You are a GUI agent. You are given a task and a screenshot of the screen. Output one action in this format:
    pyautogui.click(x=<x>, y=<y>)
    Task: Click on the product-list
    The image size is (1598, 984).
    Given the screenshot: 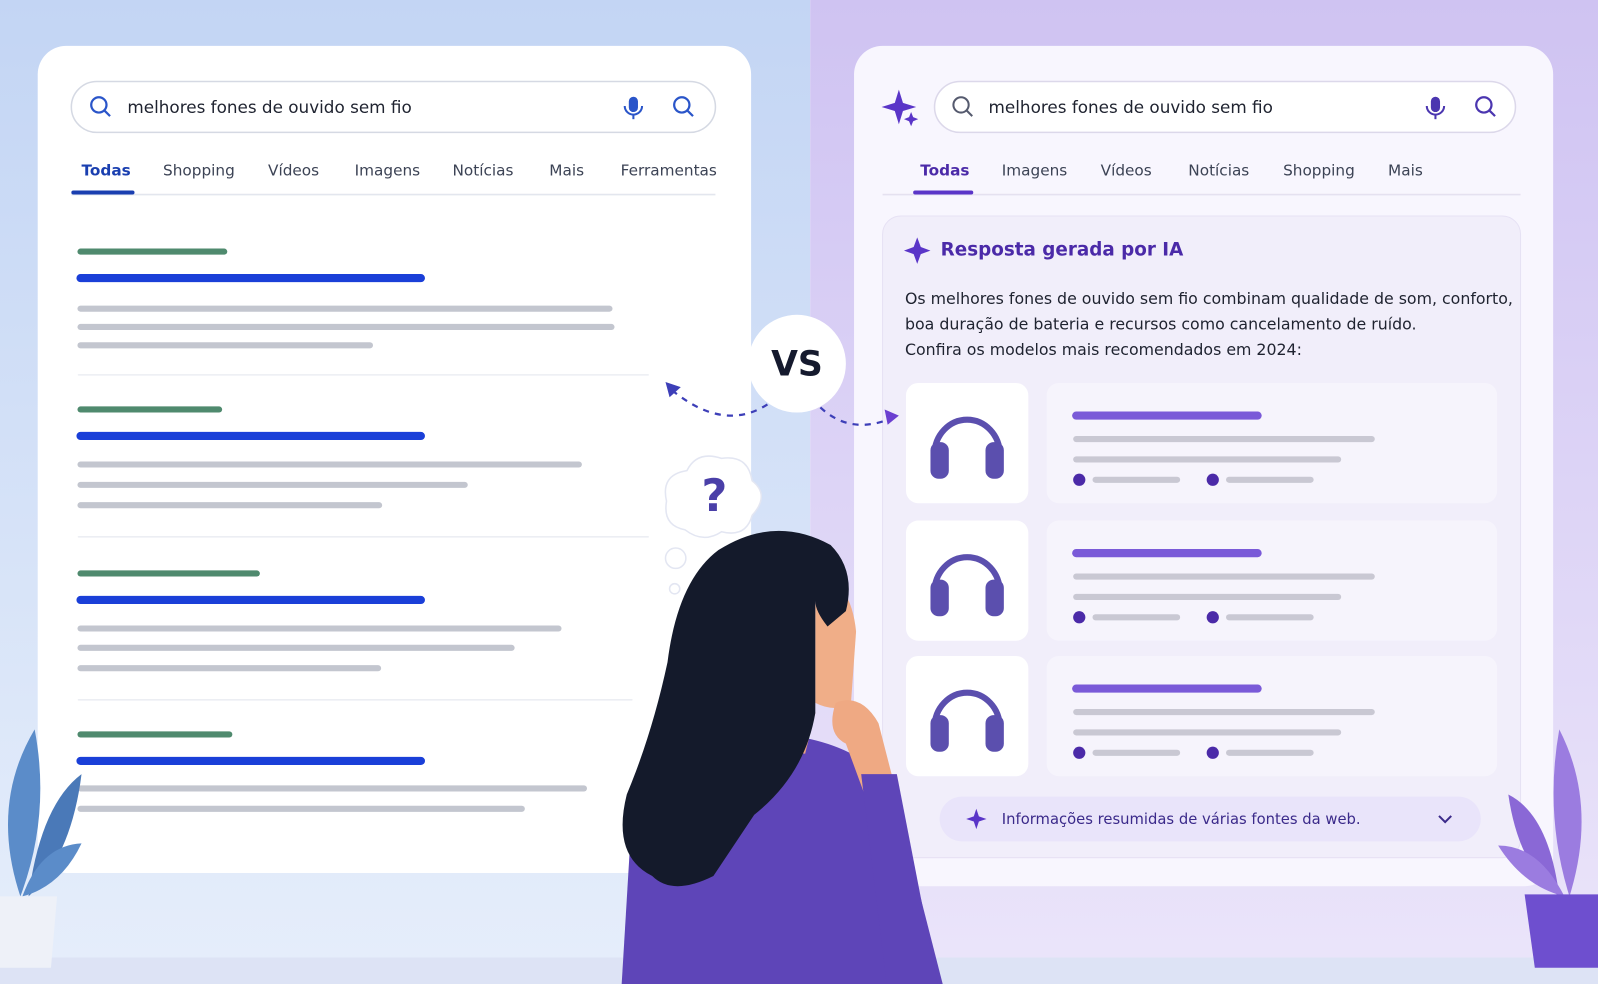 What is the action you would take?
    pyautogui.click(x=1202, y=580)
    